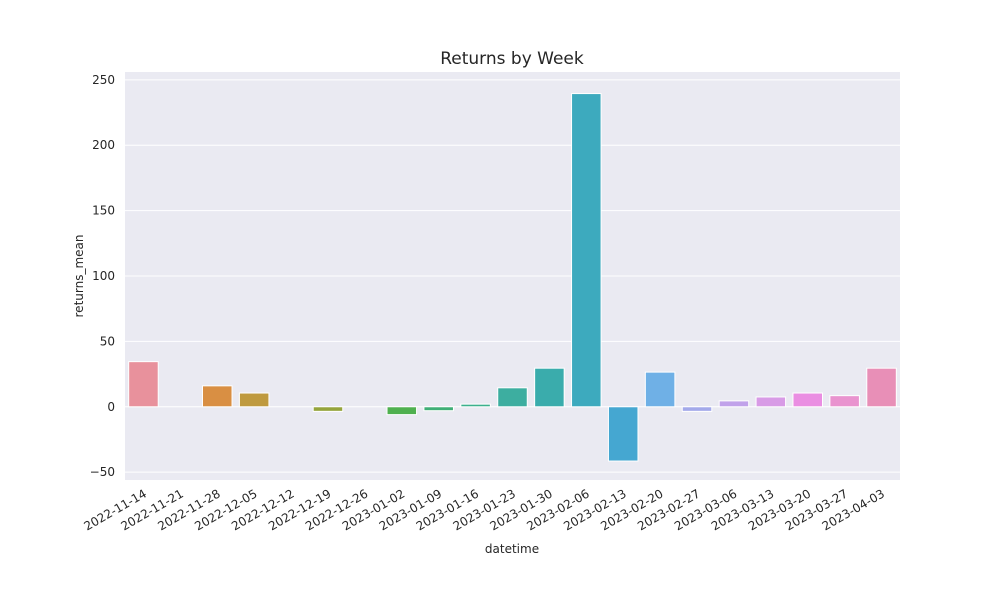 This screenshot has width=1000, height=600. Describe the element at coordinates (103, 145) in the screenshot. I see `y-tick-label: 200` at that location.